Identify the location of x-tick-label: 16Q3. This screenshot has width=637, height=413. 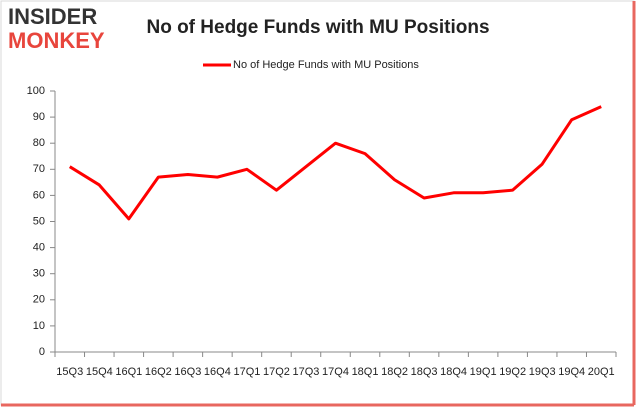
(187, 372).